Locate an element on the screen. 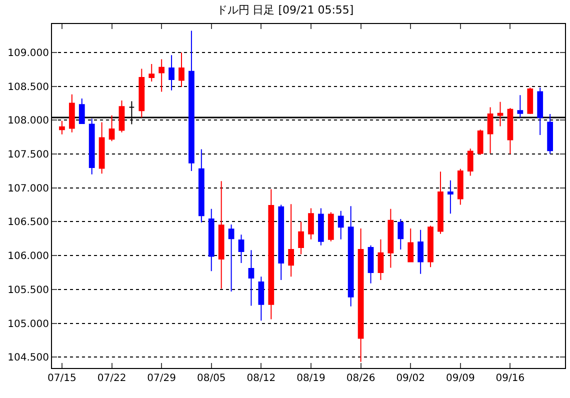  x-tick-label: 08/05 is located at coordinates (211, 378).